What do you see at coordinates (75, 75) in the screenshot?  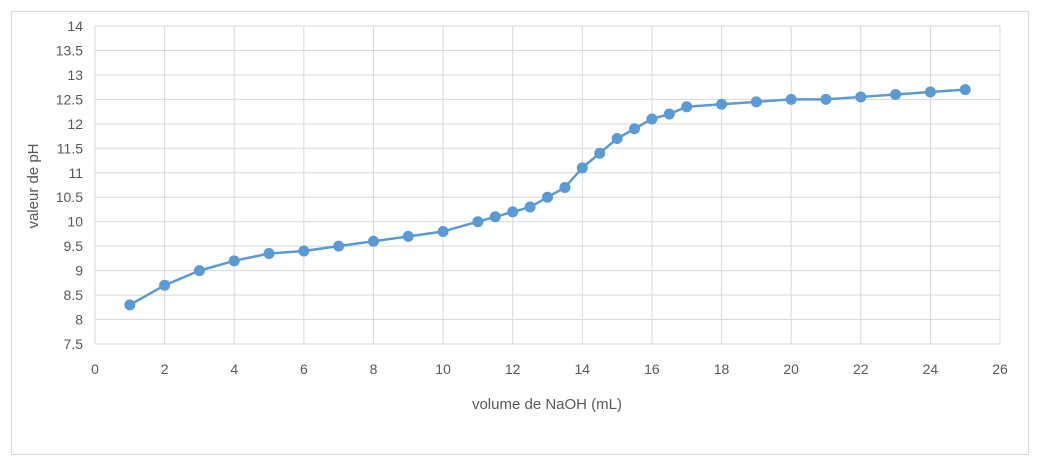 I see `y-tick-label: 13` at bounding box center [75, 75].